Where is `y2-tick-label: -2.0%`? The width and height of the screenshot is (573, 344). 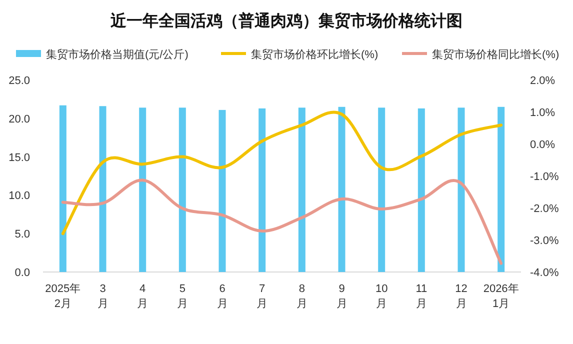
y2-tick-label: -2.0% is located at coordinates (544, 209).